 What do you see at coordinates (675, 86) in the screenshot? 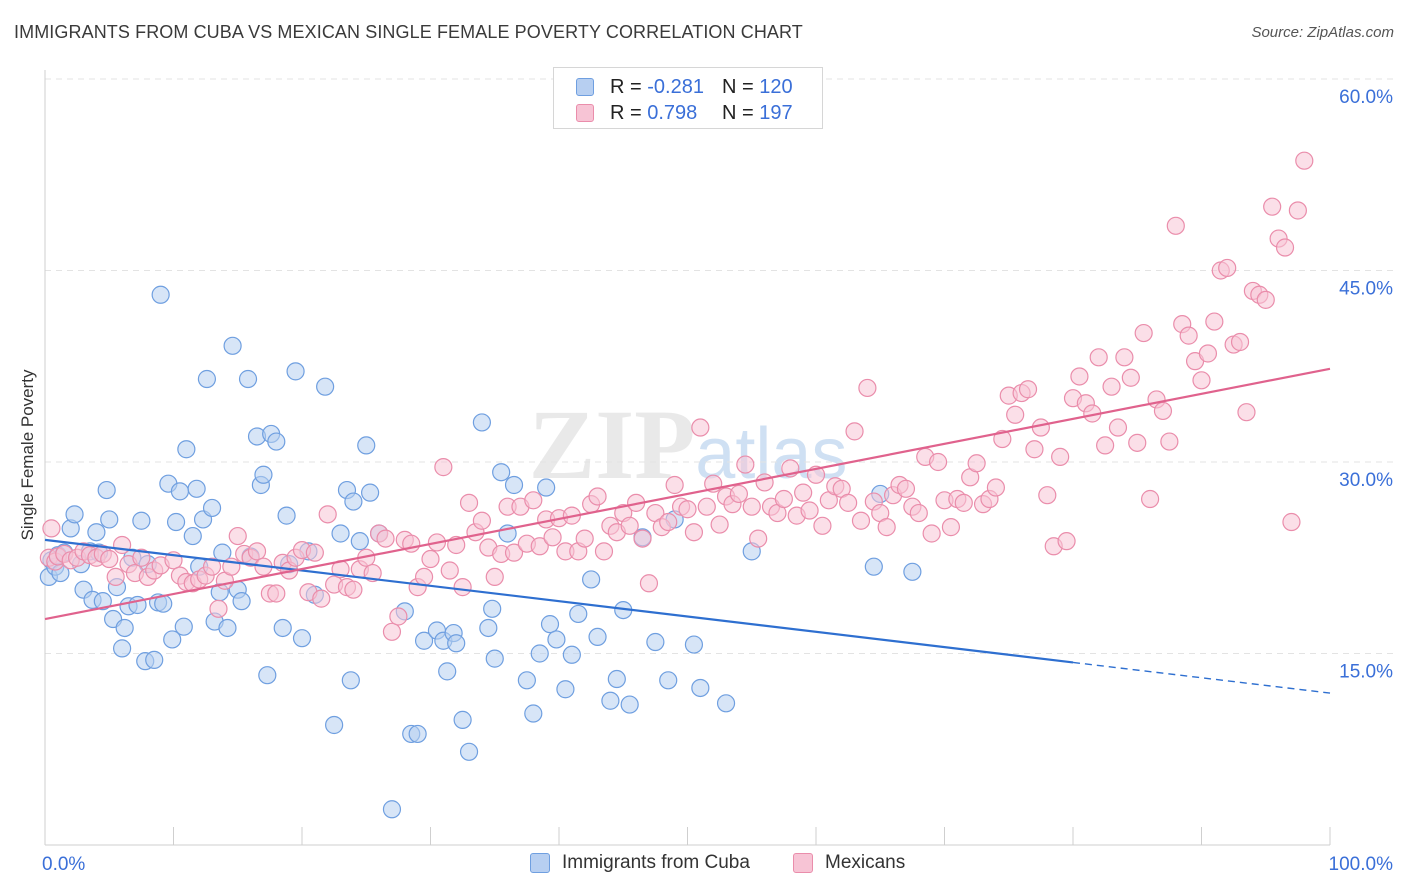
I see `r-value-cuba: -0.281` at bounding box center [675, 86].